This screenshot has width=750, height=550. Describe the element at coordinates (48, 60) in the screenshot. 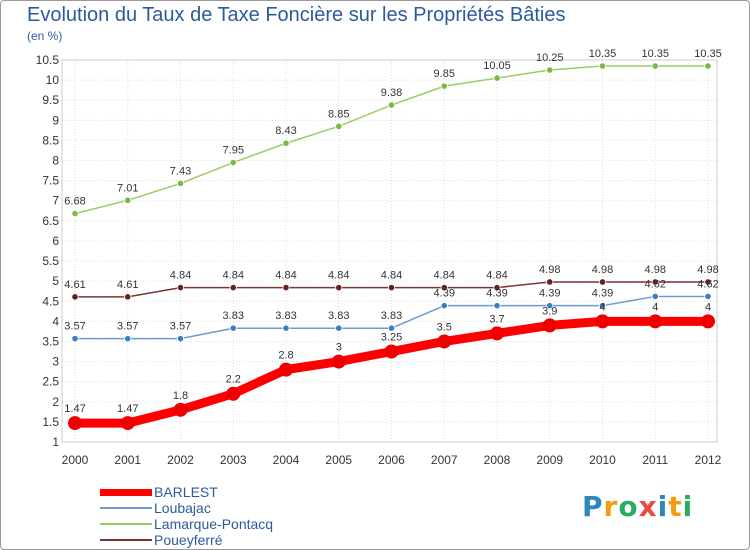

I see `y-tick-label: 10.5` at that location.